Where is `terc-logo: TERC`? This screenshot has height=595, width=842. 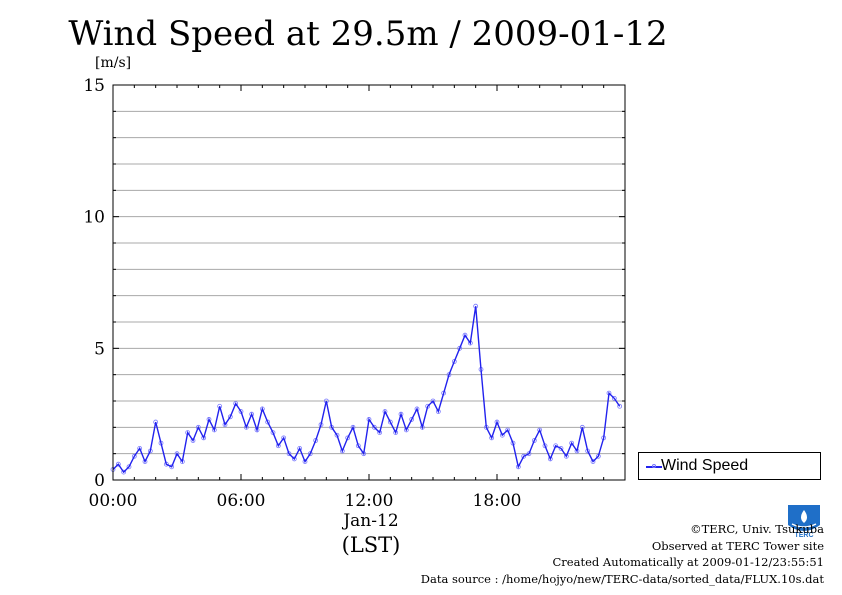 terc-logo: TERC is located at coordinates (804, 521).